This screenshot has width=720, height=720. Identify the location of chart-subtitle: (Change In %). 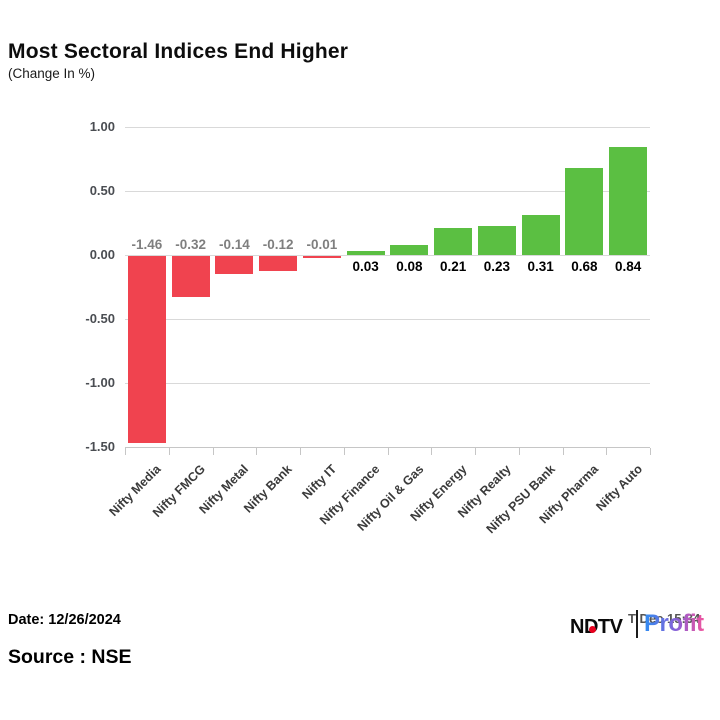
(52, 73).